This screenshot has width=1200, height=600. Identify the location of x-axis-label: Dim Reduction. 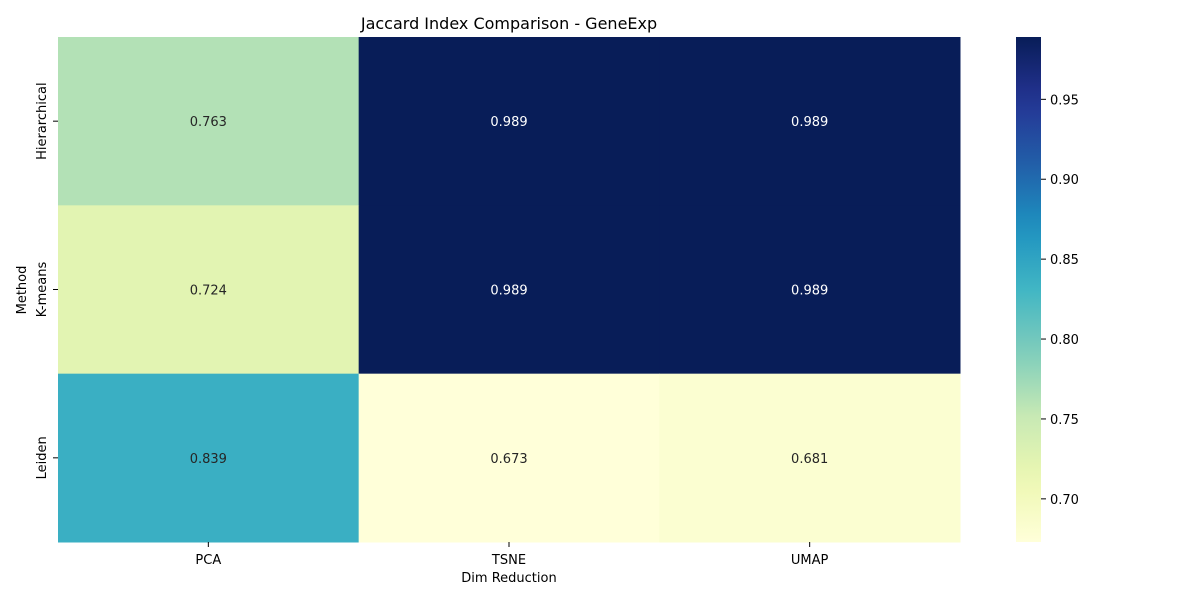
(508, 578).